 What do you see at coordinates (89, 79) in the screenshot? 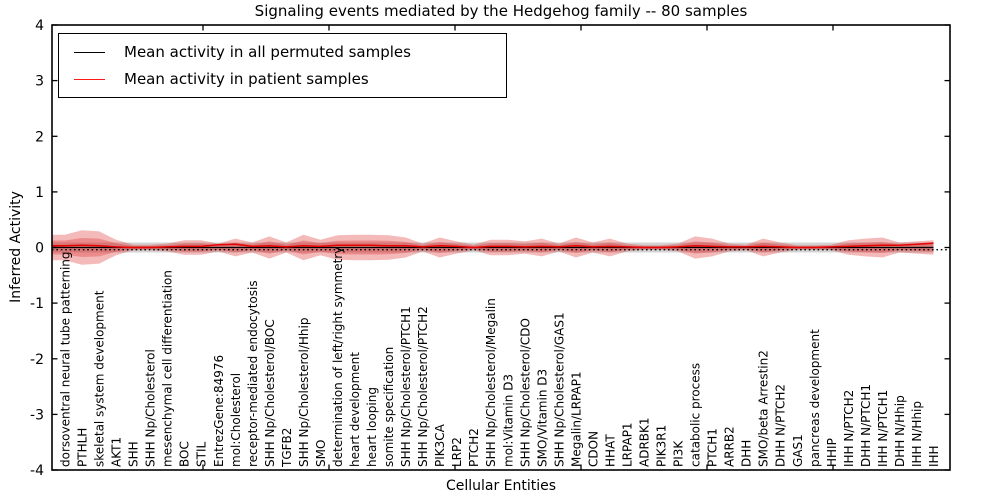
I see `legend-line-patient-icon` at bounding box center [89, 79].